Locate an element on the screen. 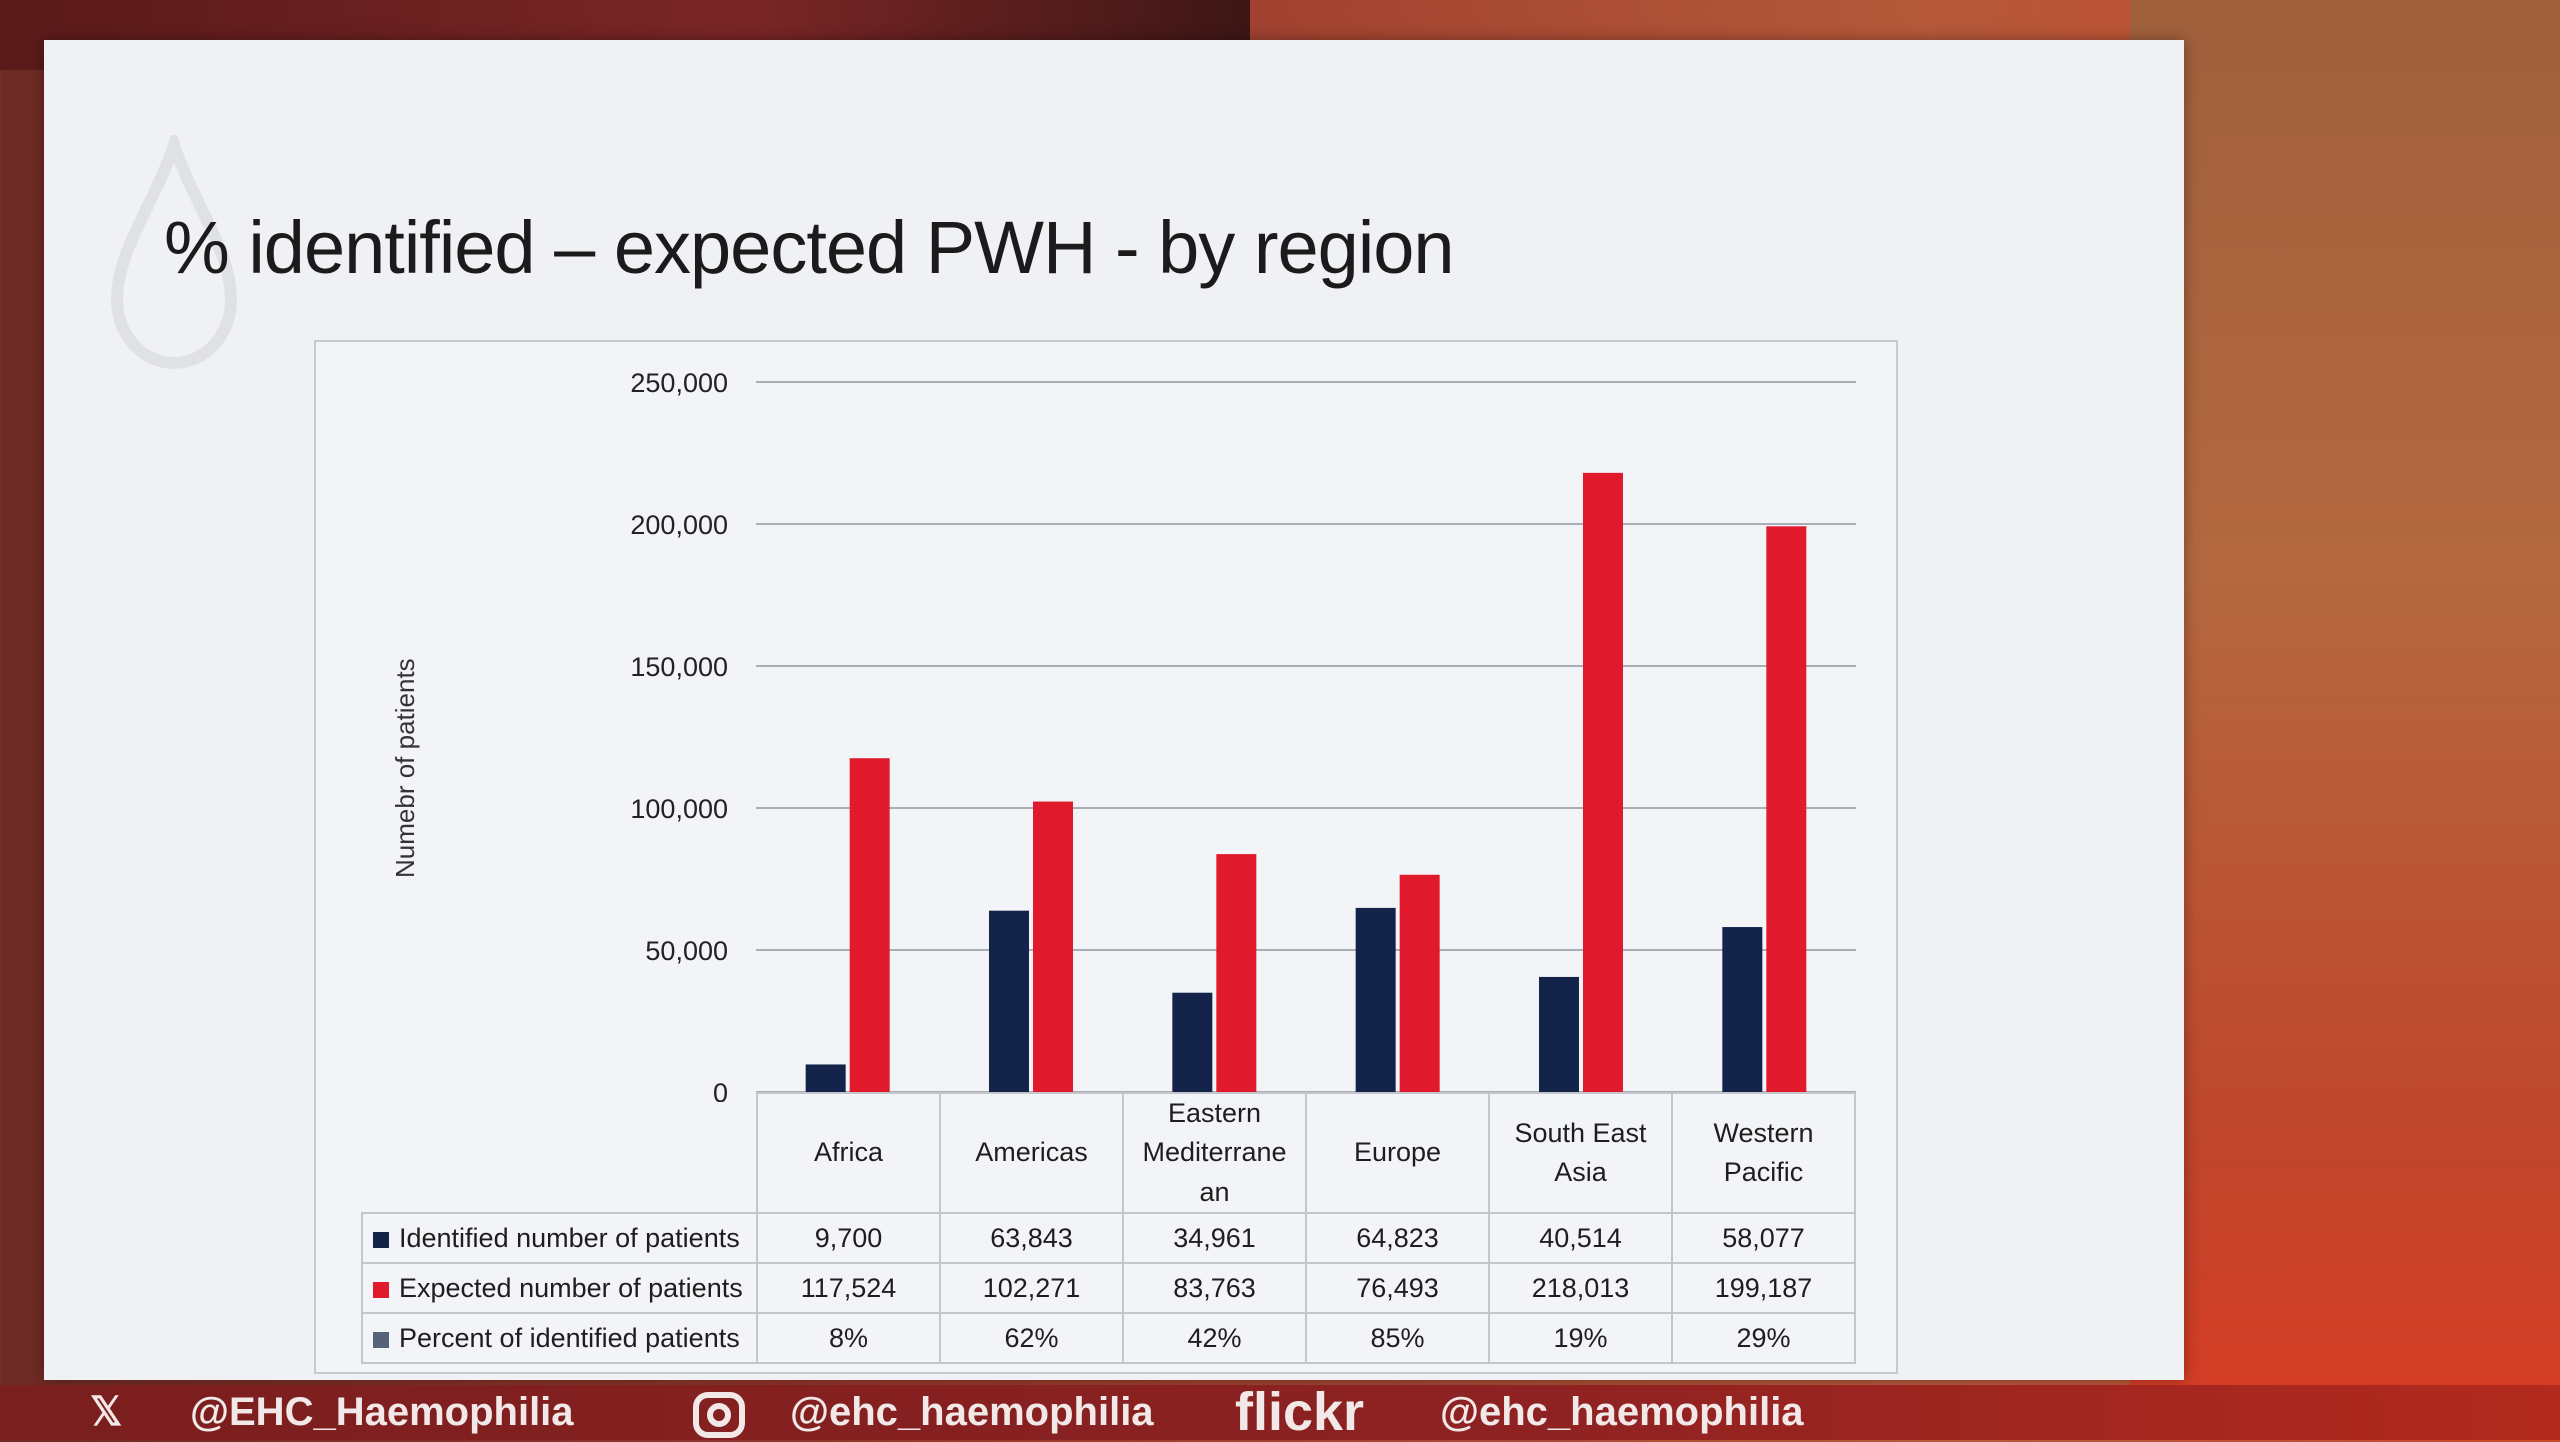 Image resolution: width=2560 pixels, height=1442 pixels. y-tick-label: 150,000 is located at coordinates (679, 667).